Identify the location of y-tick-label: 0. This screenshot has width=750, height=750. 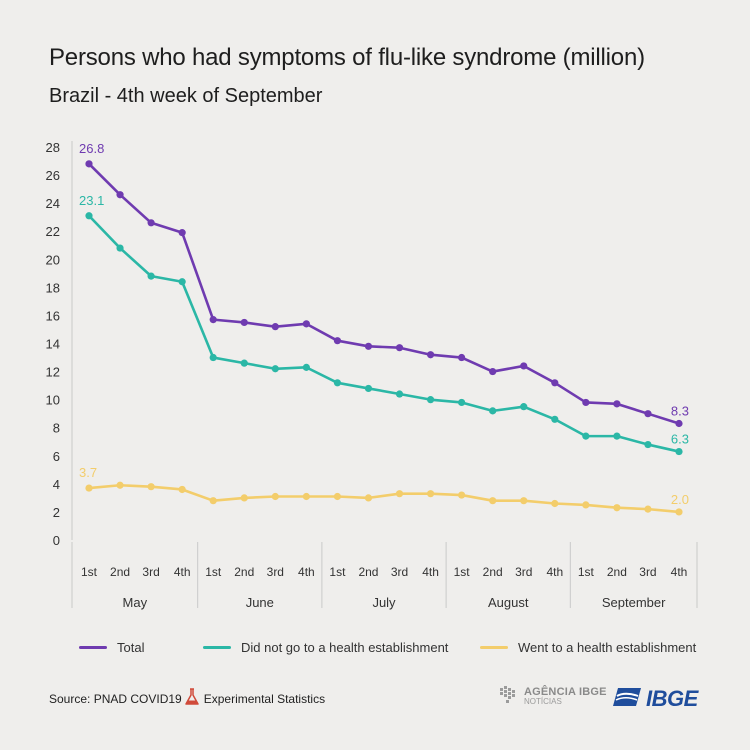
(56, 540).